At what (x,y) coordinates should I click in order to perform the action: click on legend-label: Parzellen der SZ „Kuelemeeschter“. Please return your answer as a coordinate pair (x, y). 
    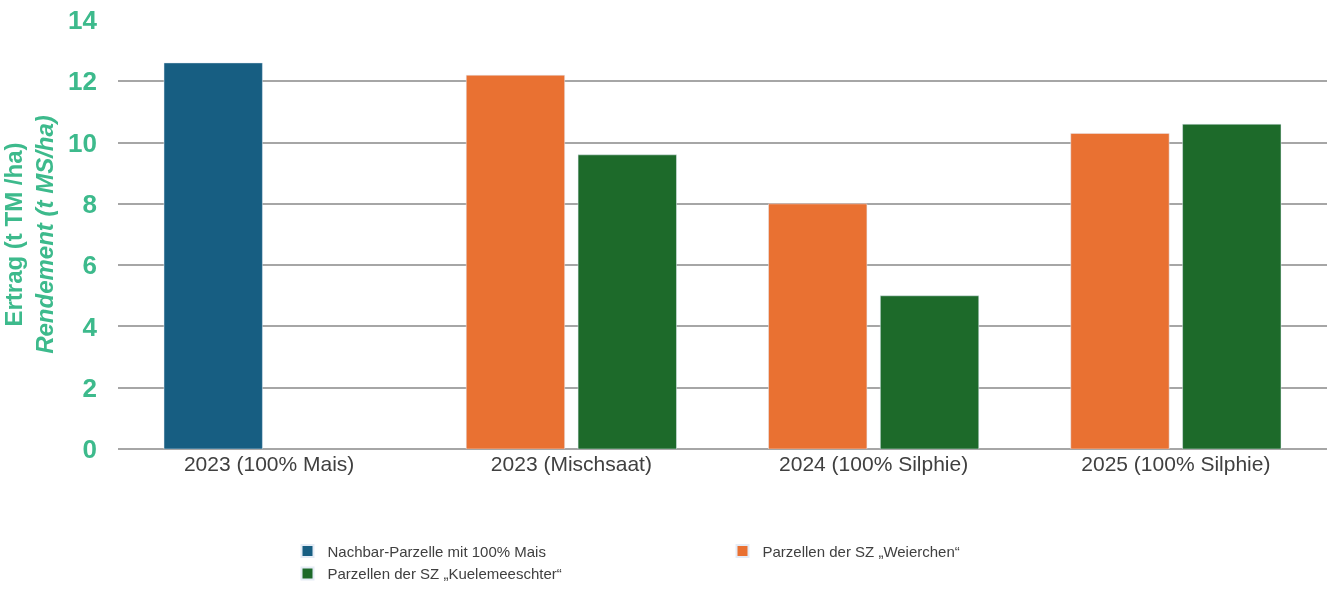
    Looking at the image, I should click on (444, 574).